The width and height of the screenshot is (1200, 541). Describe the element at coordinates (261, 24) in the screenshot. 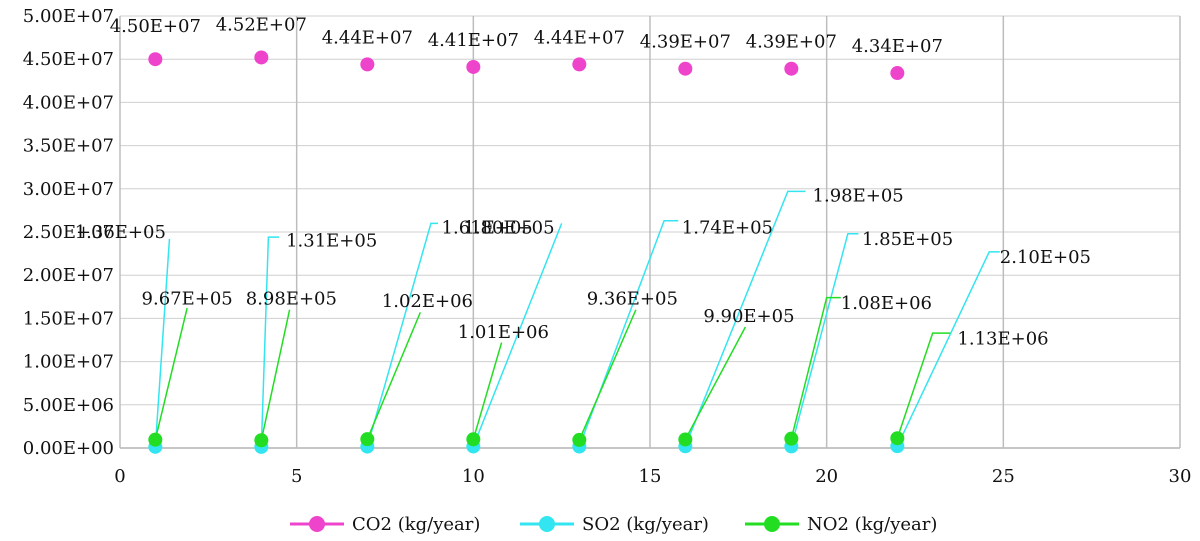

I see `data-label: 4.52E+07` at that location.